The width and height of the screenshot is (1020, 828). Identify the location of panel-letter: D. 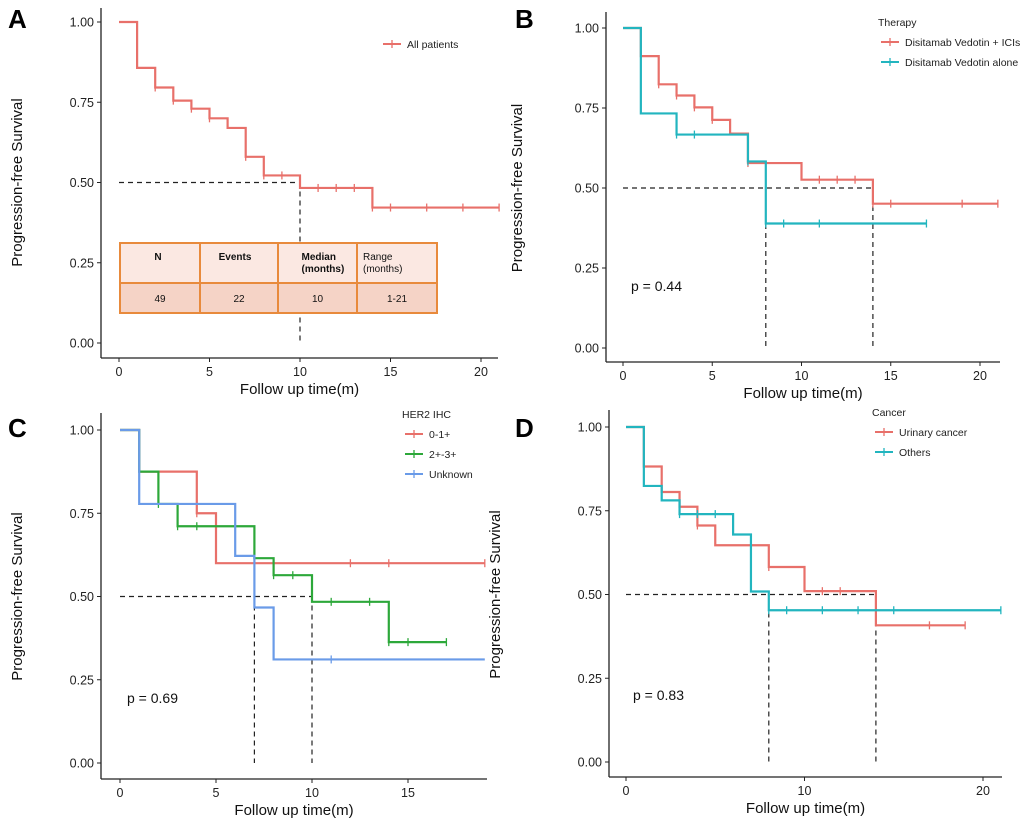
(524, 428).